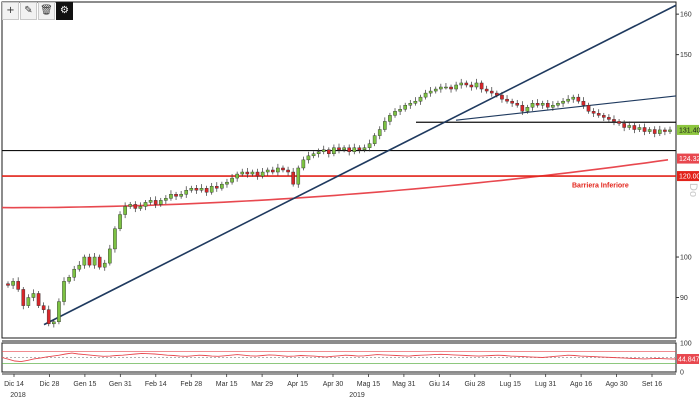 This screenshot has height=400, width=700. What do you see at coordinates (688, 176) in the screenshot?
I see `barrier-tag-bg` at bounding box center [688, 176].